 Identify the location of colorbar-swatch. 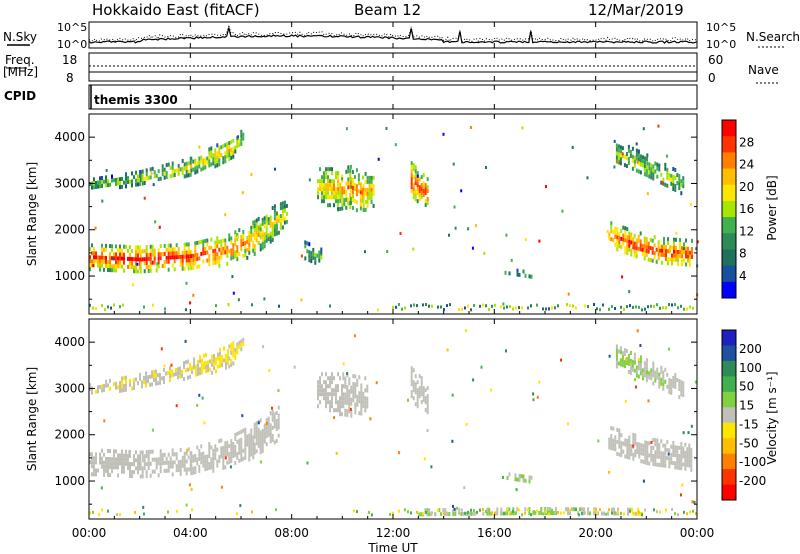
(729, 177).